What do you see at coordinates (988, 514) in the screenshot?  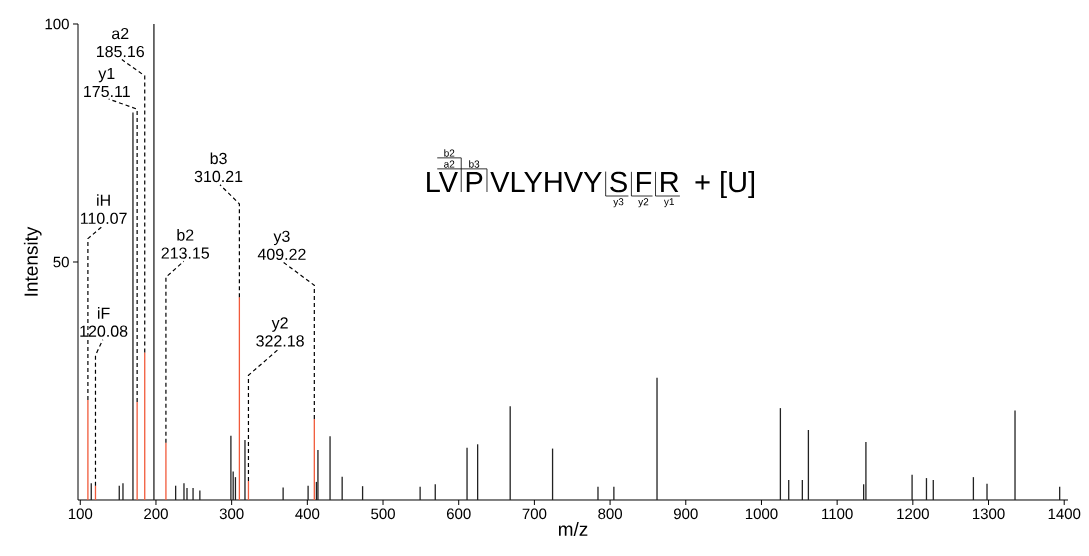 I see `x-tick-label: 1300` at bounding box center [988, 514].